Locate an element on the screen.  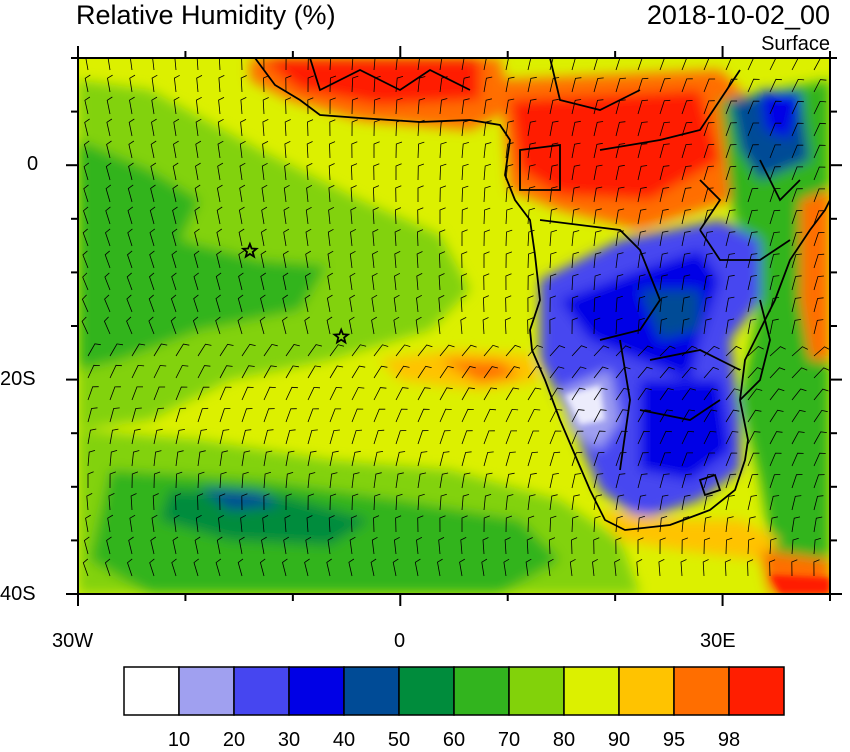
colorbar-swatch is located at coordinates (701, 691).